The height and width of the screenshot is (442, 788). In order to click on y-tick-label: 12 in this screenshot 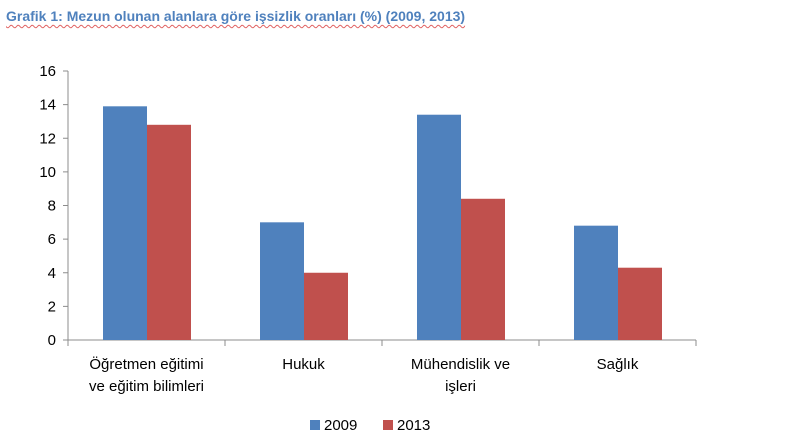, I will do `click(47, 138)`.